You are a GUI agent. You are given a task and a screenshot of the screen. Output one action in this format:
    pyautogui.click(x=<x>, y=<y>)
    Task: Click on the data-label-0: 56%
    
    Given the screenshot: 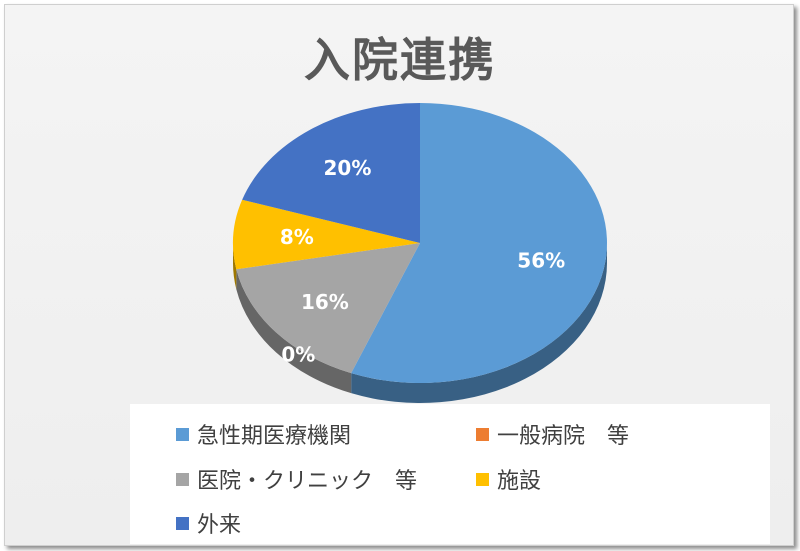 What is the action you would take?
    pyautogui.click(x=541, y=260)
    